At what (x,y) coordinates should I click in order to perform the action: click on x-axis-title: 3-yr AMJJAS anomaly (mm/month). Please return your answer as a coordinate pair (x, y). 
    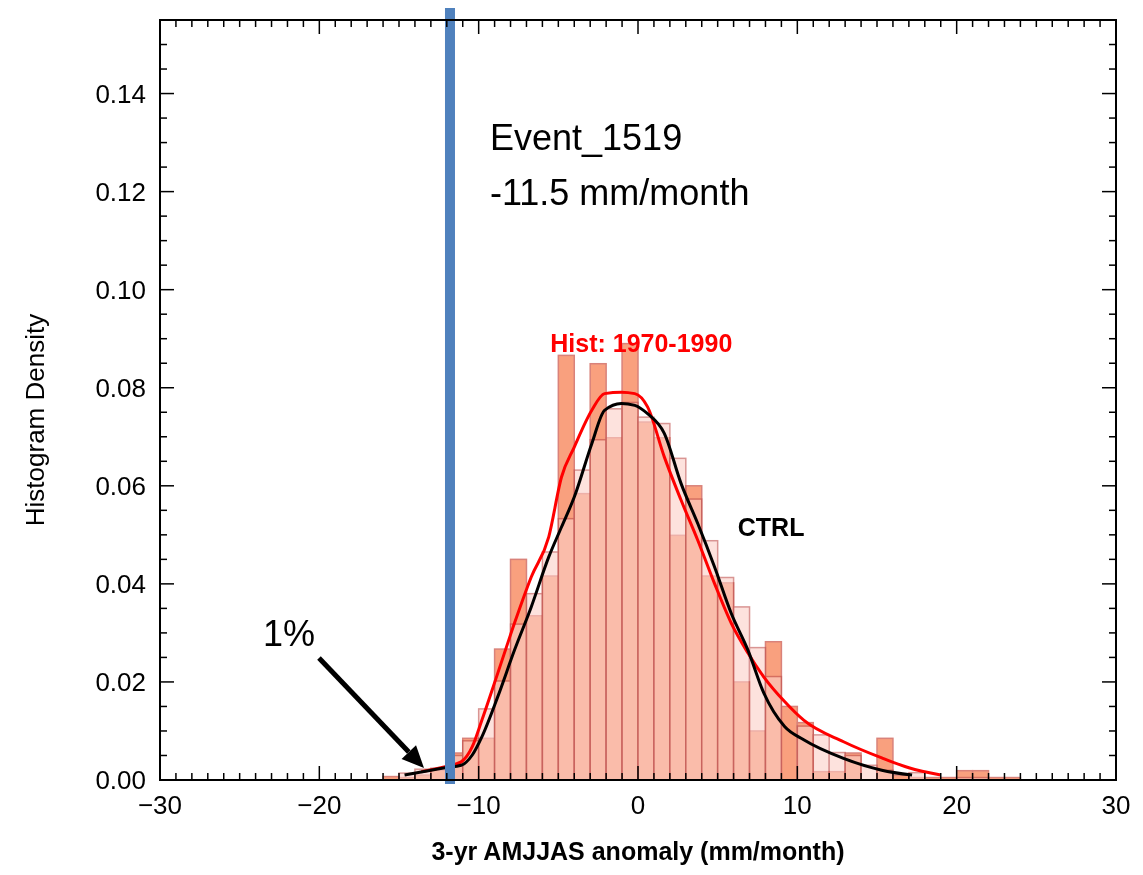
    Looking at the image, I should click on (638, 851).